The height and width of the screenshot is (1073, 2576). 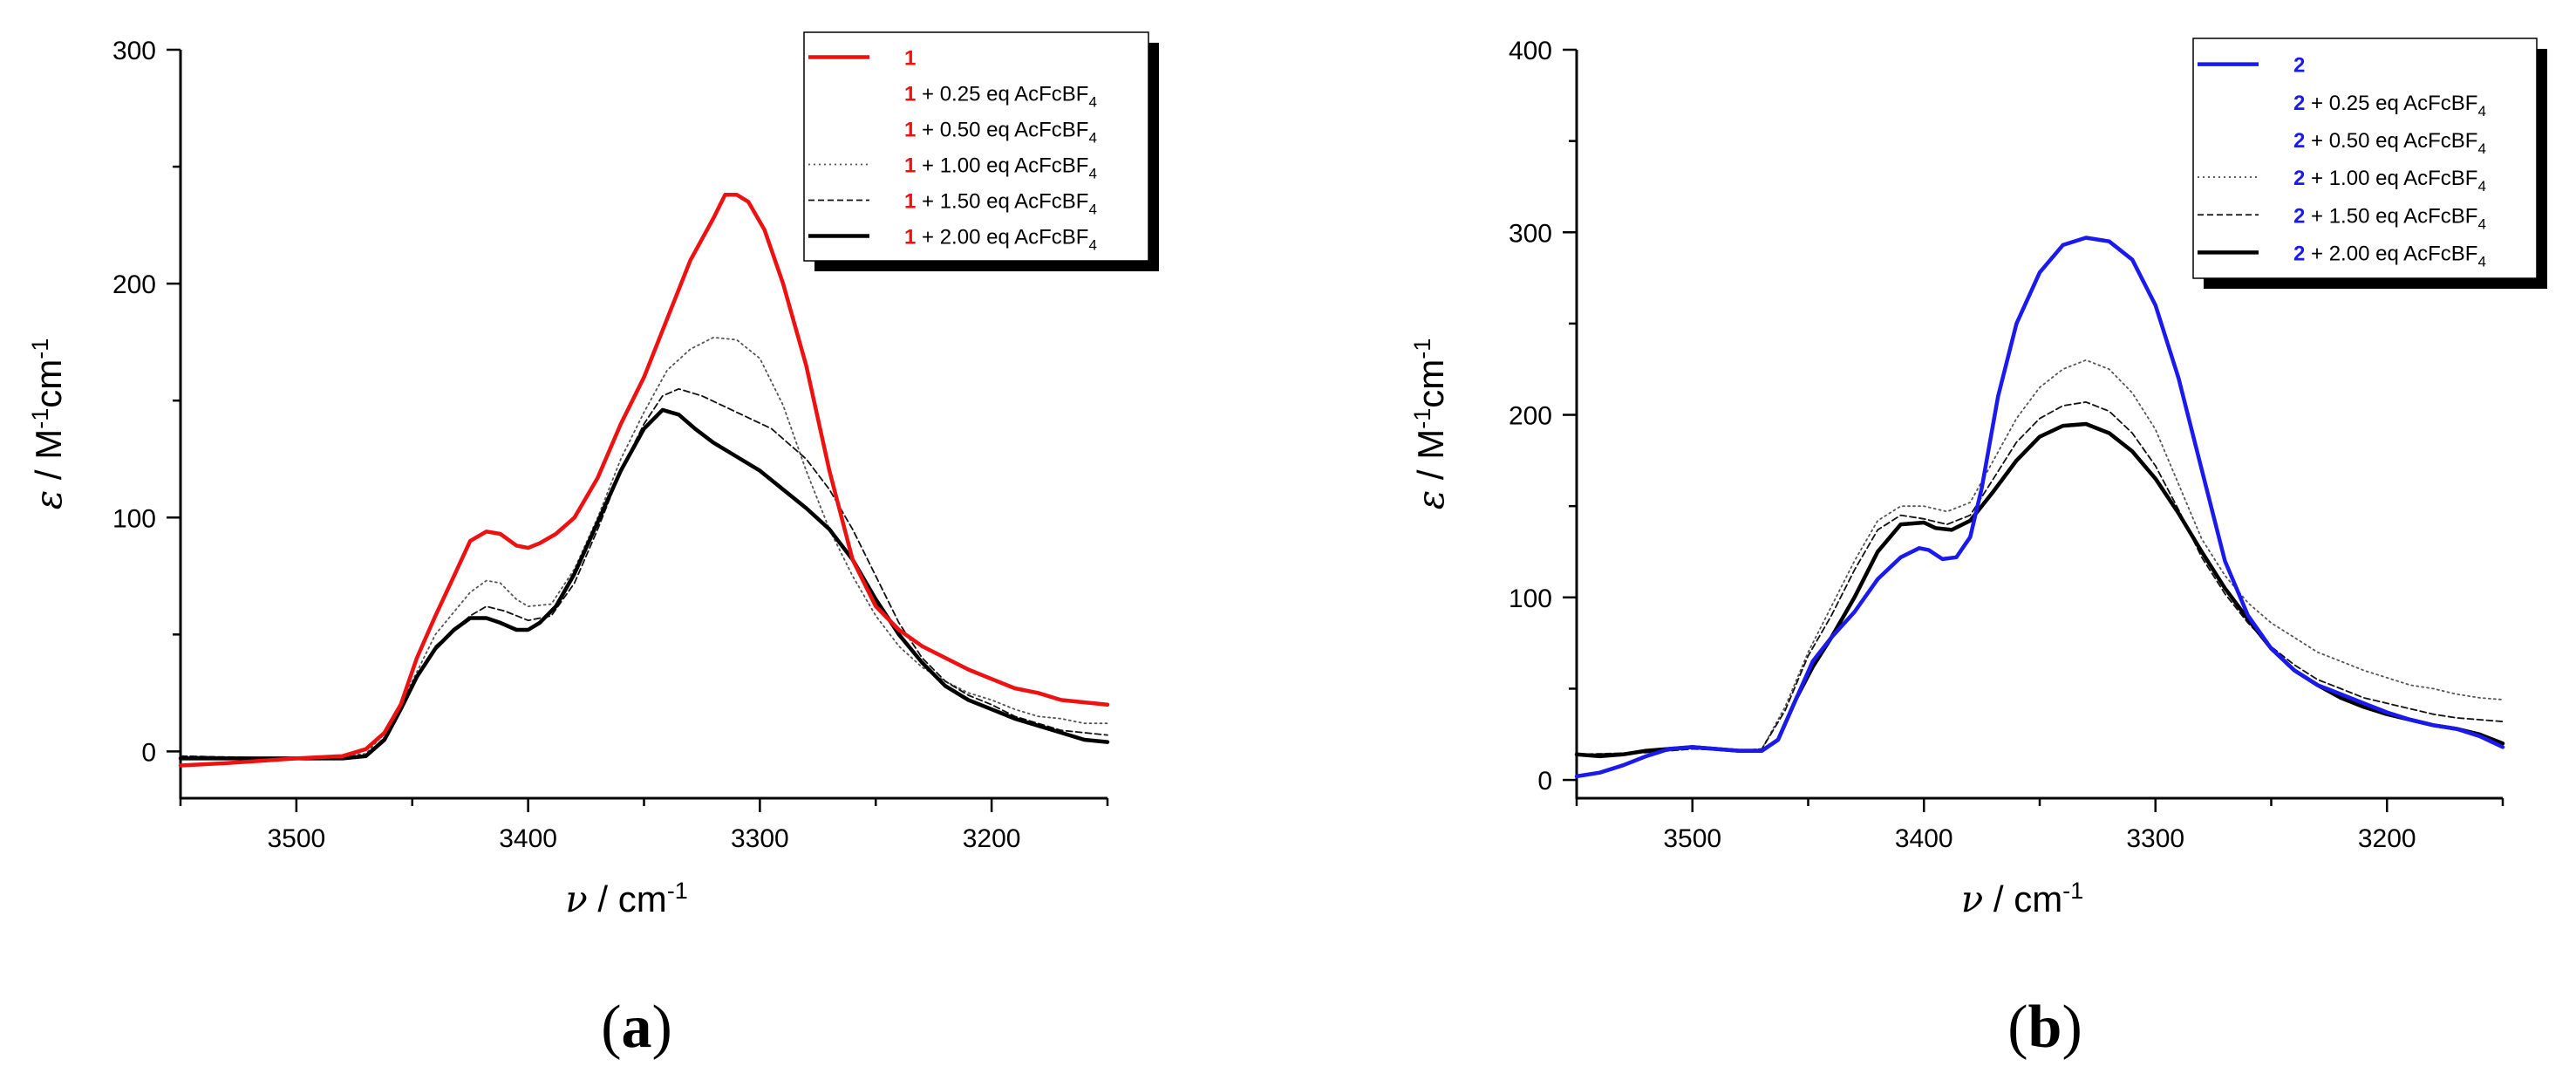 What do you see at coordinates (910, 59) in the screenshot?
I see `legend-entry: 1` at bounding box center [910, 59].